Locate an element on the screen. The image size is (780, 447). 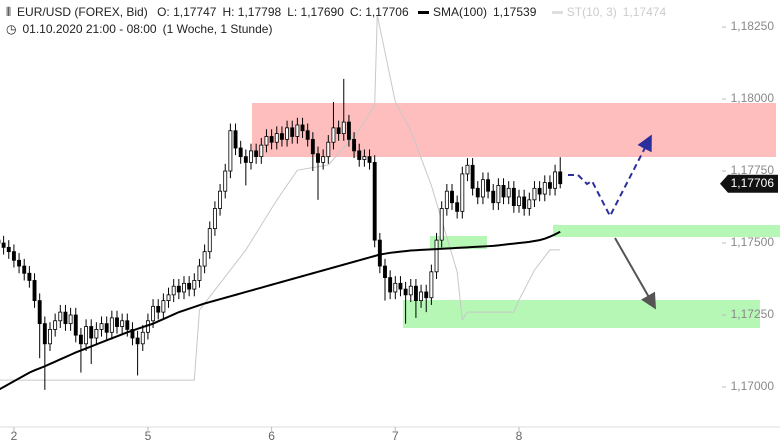
bars-icon: ⫴ is located at coordinates (9, 12).